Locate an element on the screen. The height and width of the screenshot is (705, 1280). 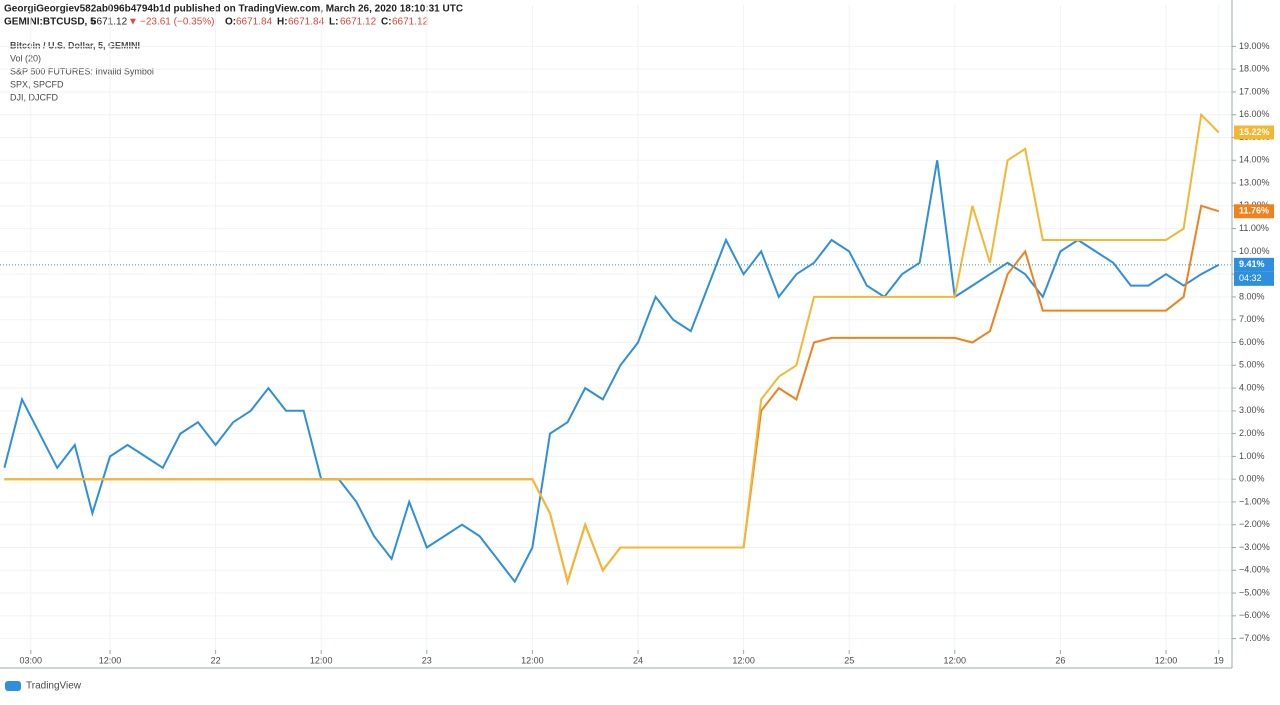
x-tick-label: 03:00 is located at coordinates (31, 660).